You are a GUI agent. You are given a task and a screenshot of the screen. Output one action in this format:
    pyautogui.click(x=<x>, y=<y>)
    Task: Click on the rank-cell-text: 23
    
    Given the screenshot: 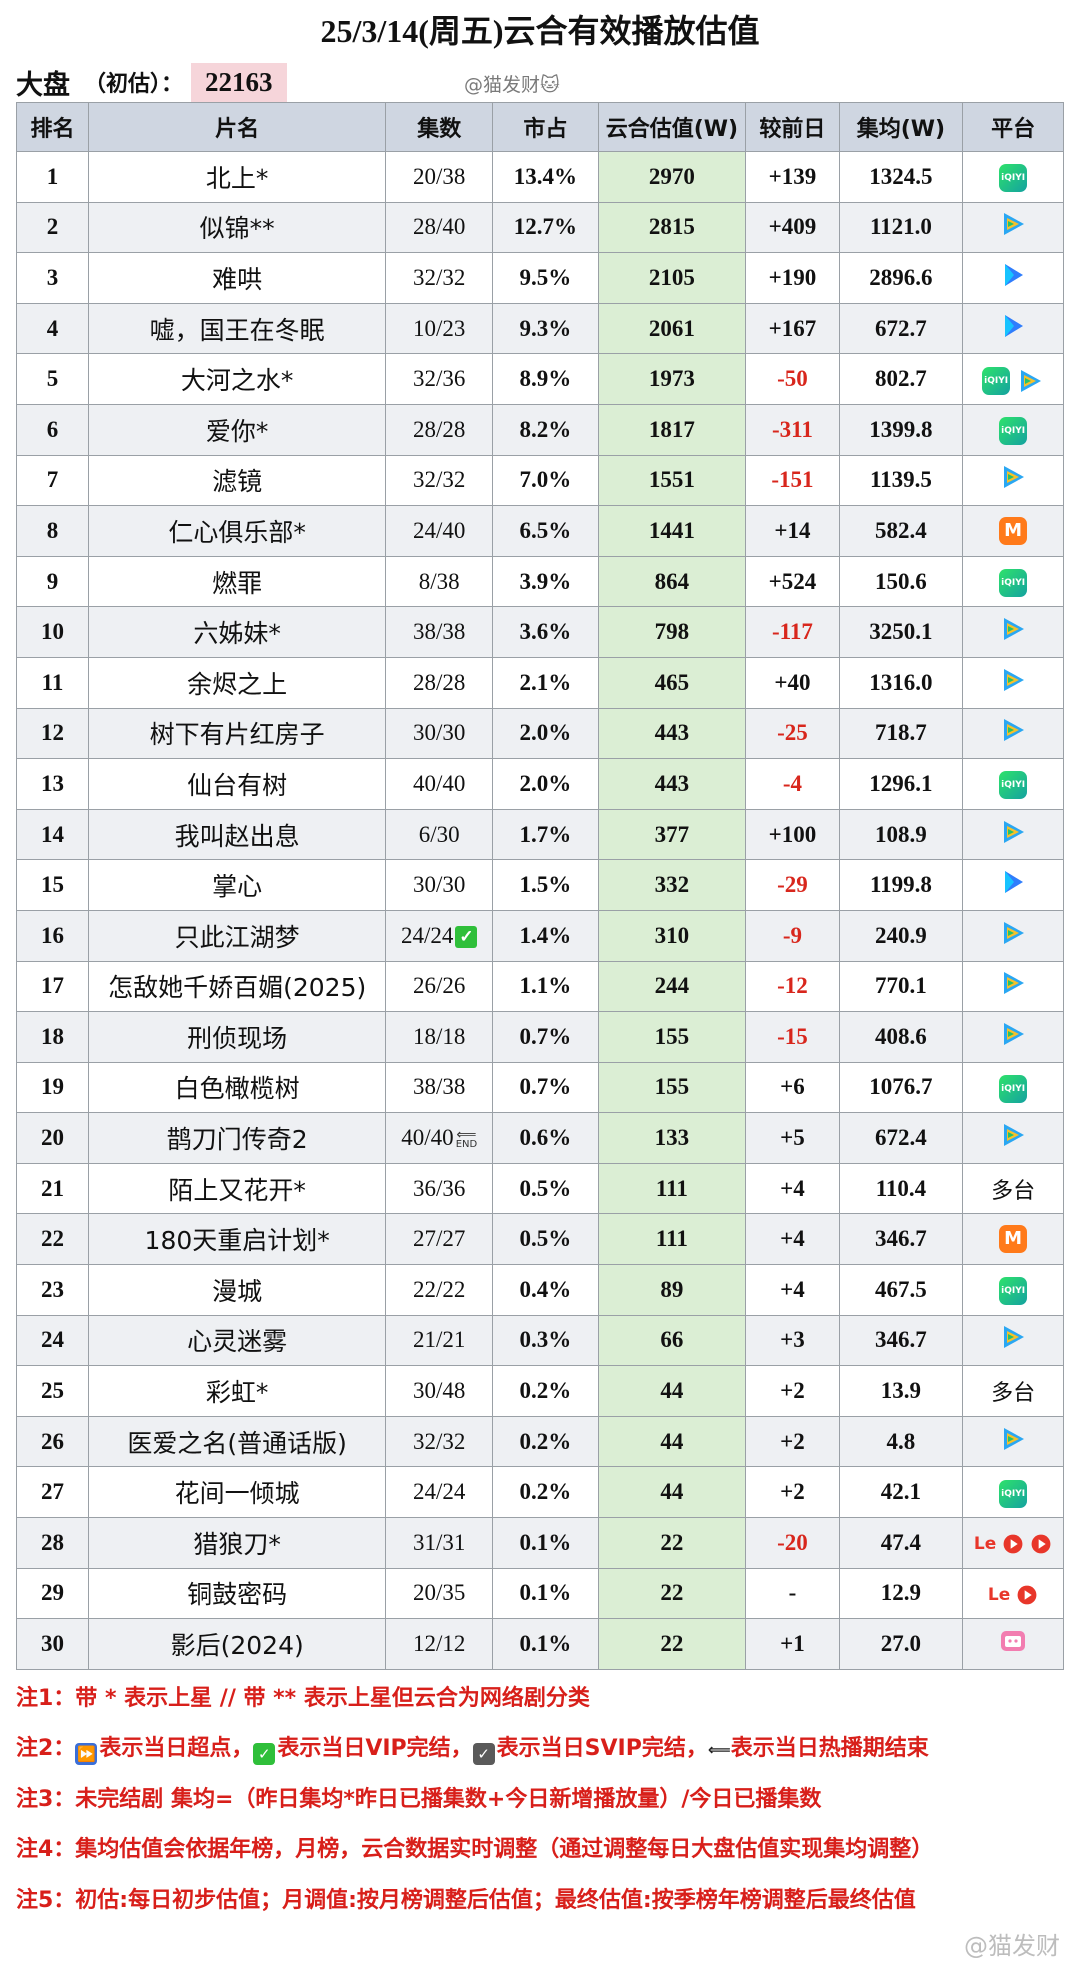 What is the action you would take?
    pyautogui.click(x=52, y=1289)
    